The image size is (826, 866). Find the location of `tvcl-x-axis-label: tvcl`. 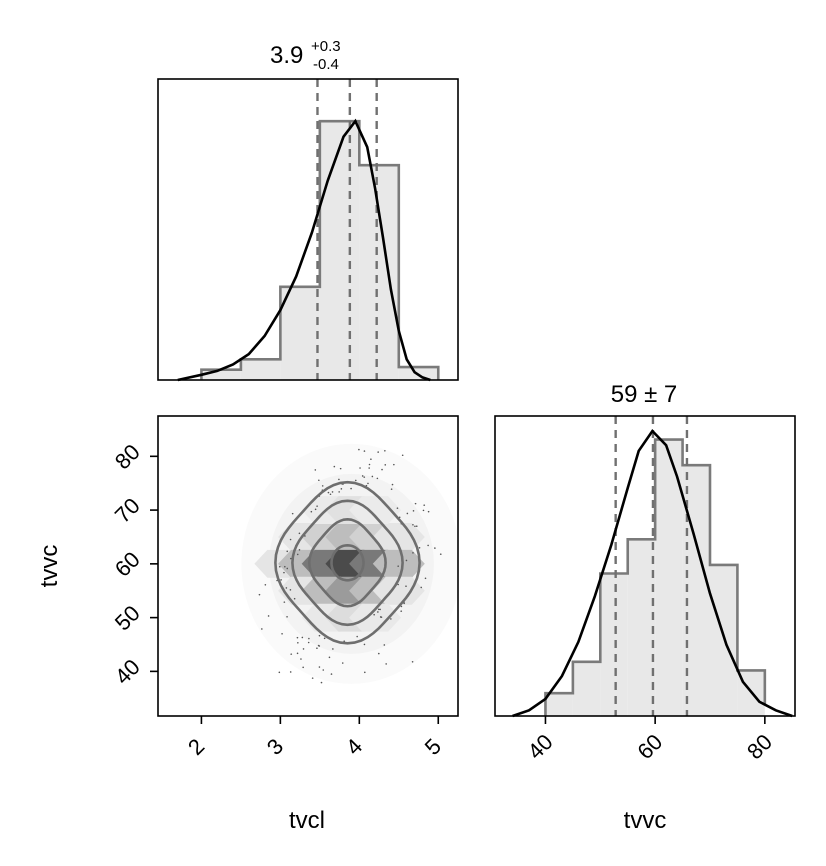

tvcl-x-axis-label: tvcl is located at coordinates (307, 820).